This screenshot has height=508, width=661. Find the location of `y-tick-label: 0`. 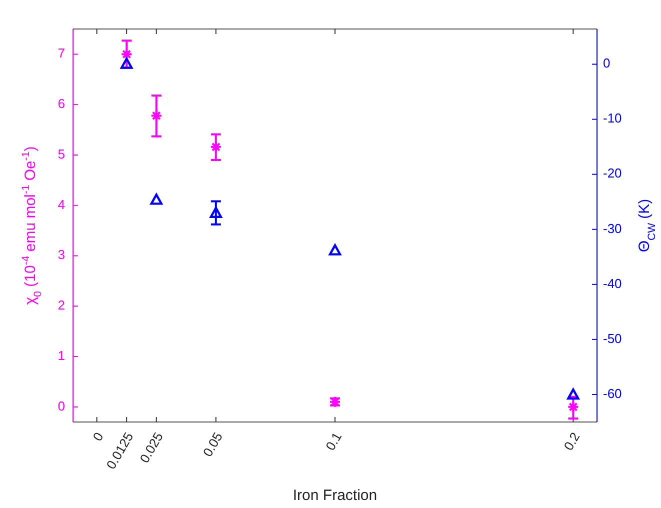

y-tick-label: 0 is located at coordinates (61, 406).